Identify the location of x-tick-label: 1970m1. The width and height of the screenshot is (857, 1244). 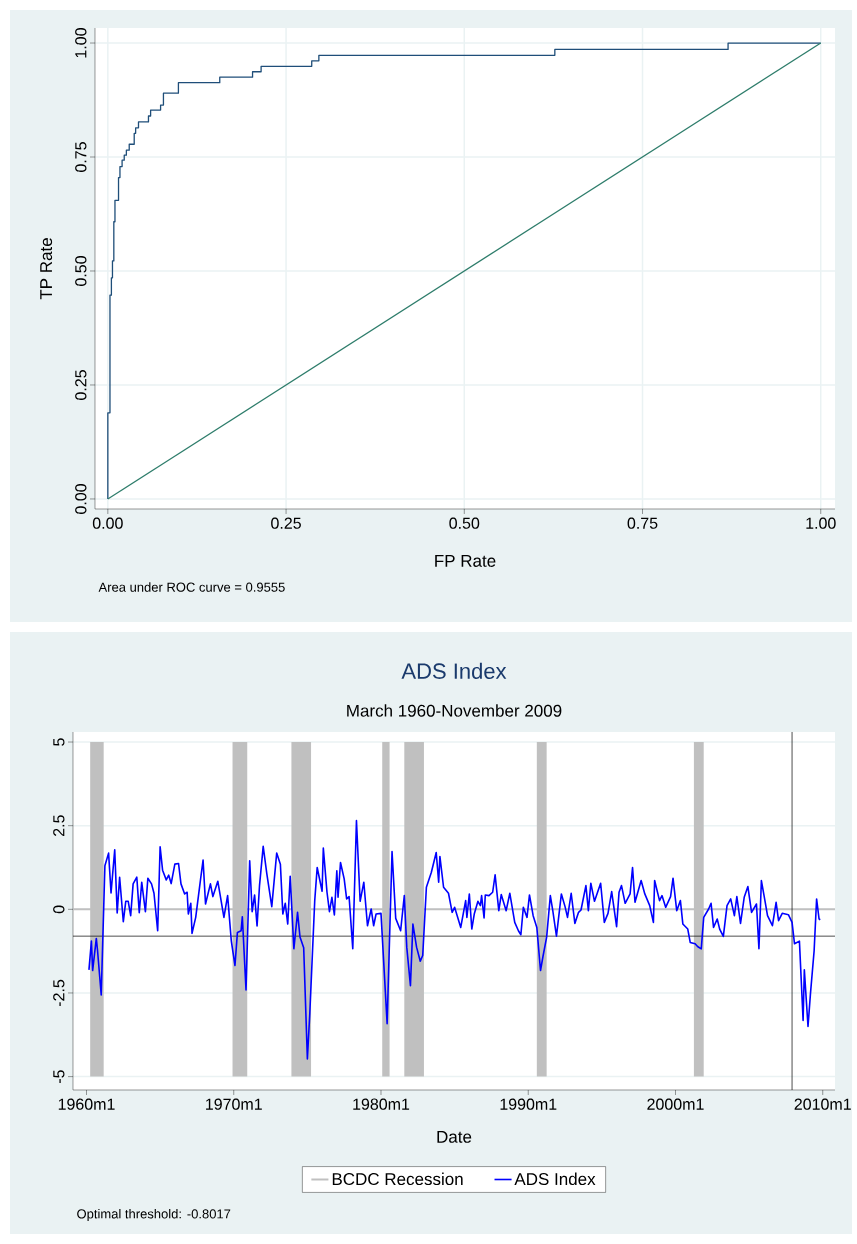
(234, 1104).